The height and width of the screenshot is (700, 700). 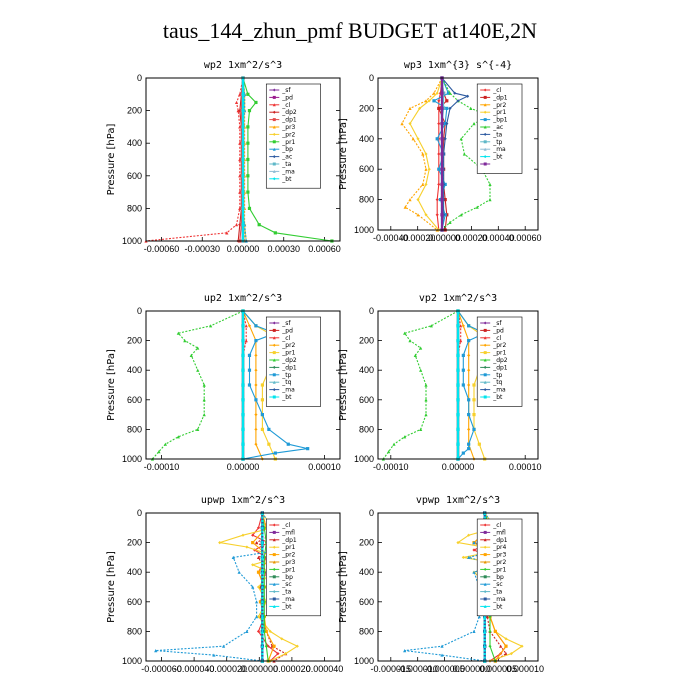 I want to click on series-group, so click(x=230, y=385).